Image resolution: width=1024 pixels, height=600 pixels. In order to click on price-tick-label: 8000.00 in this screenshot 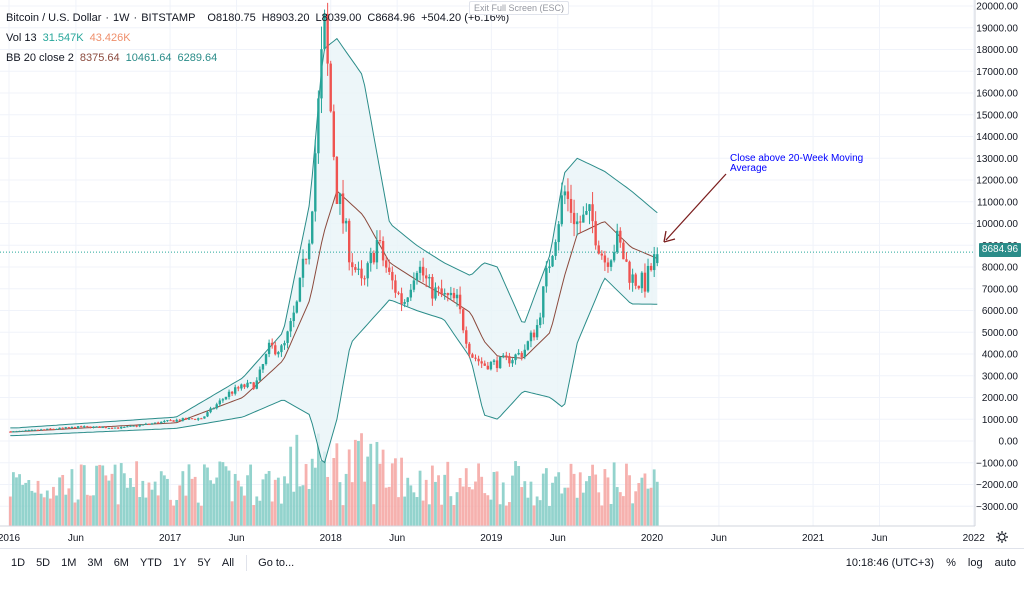, I will do `click(1000, 268)`.